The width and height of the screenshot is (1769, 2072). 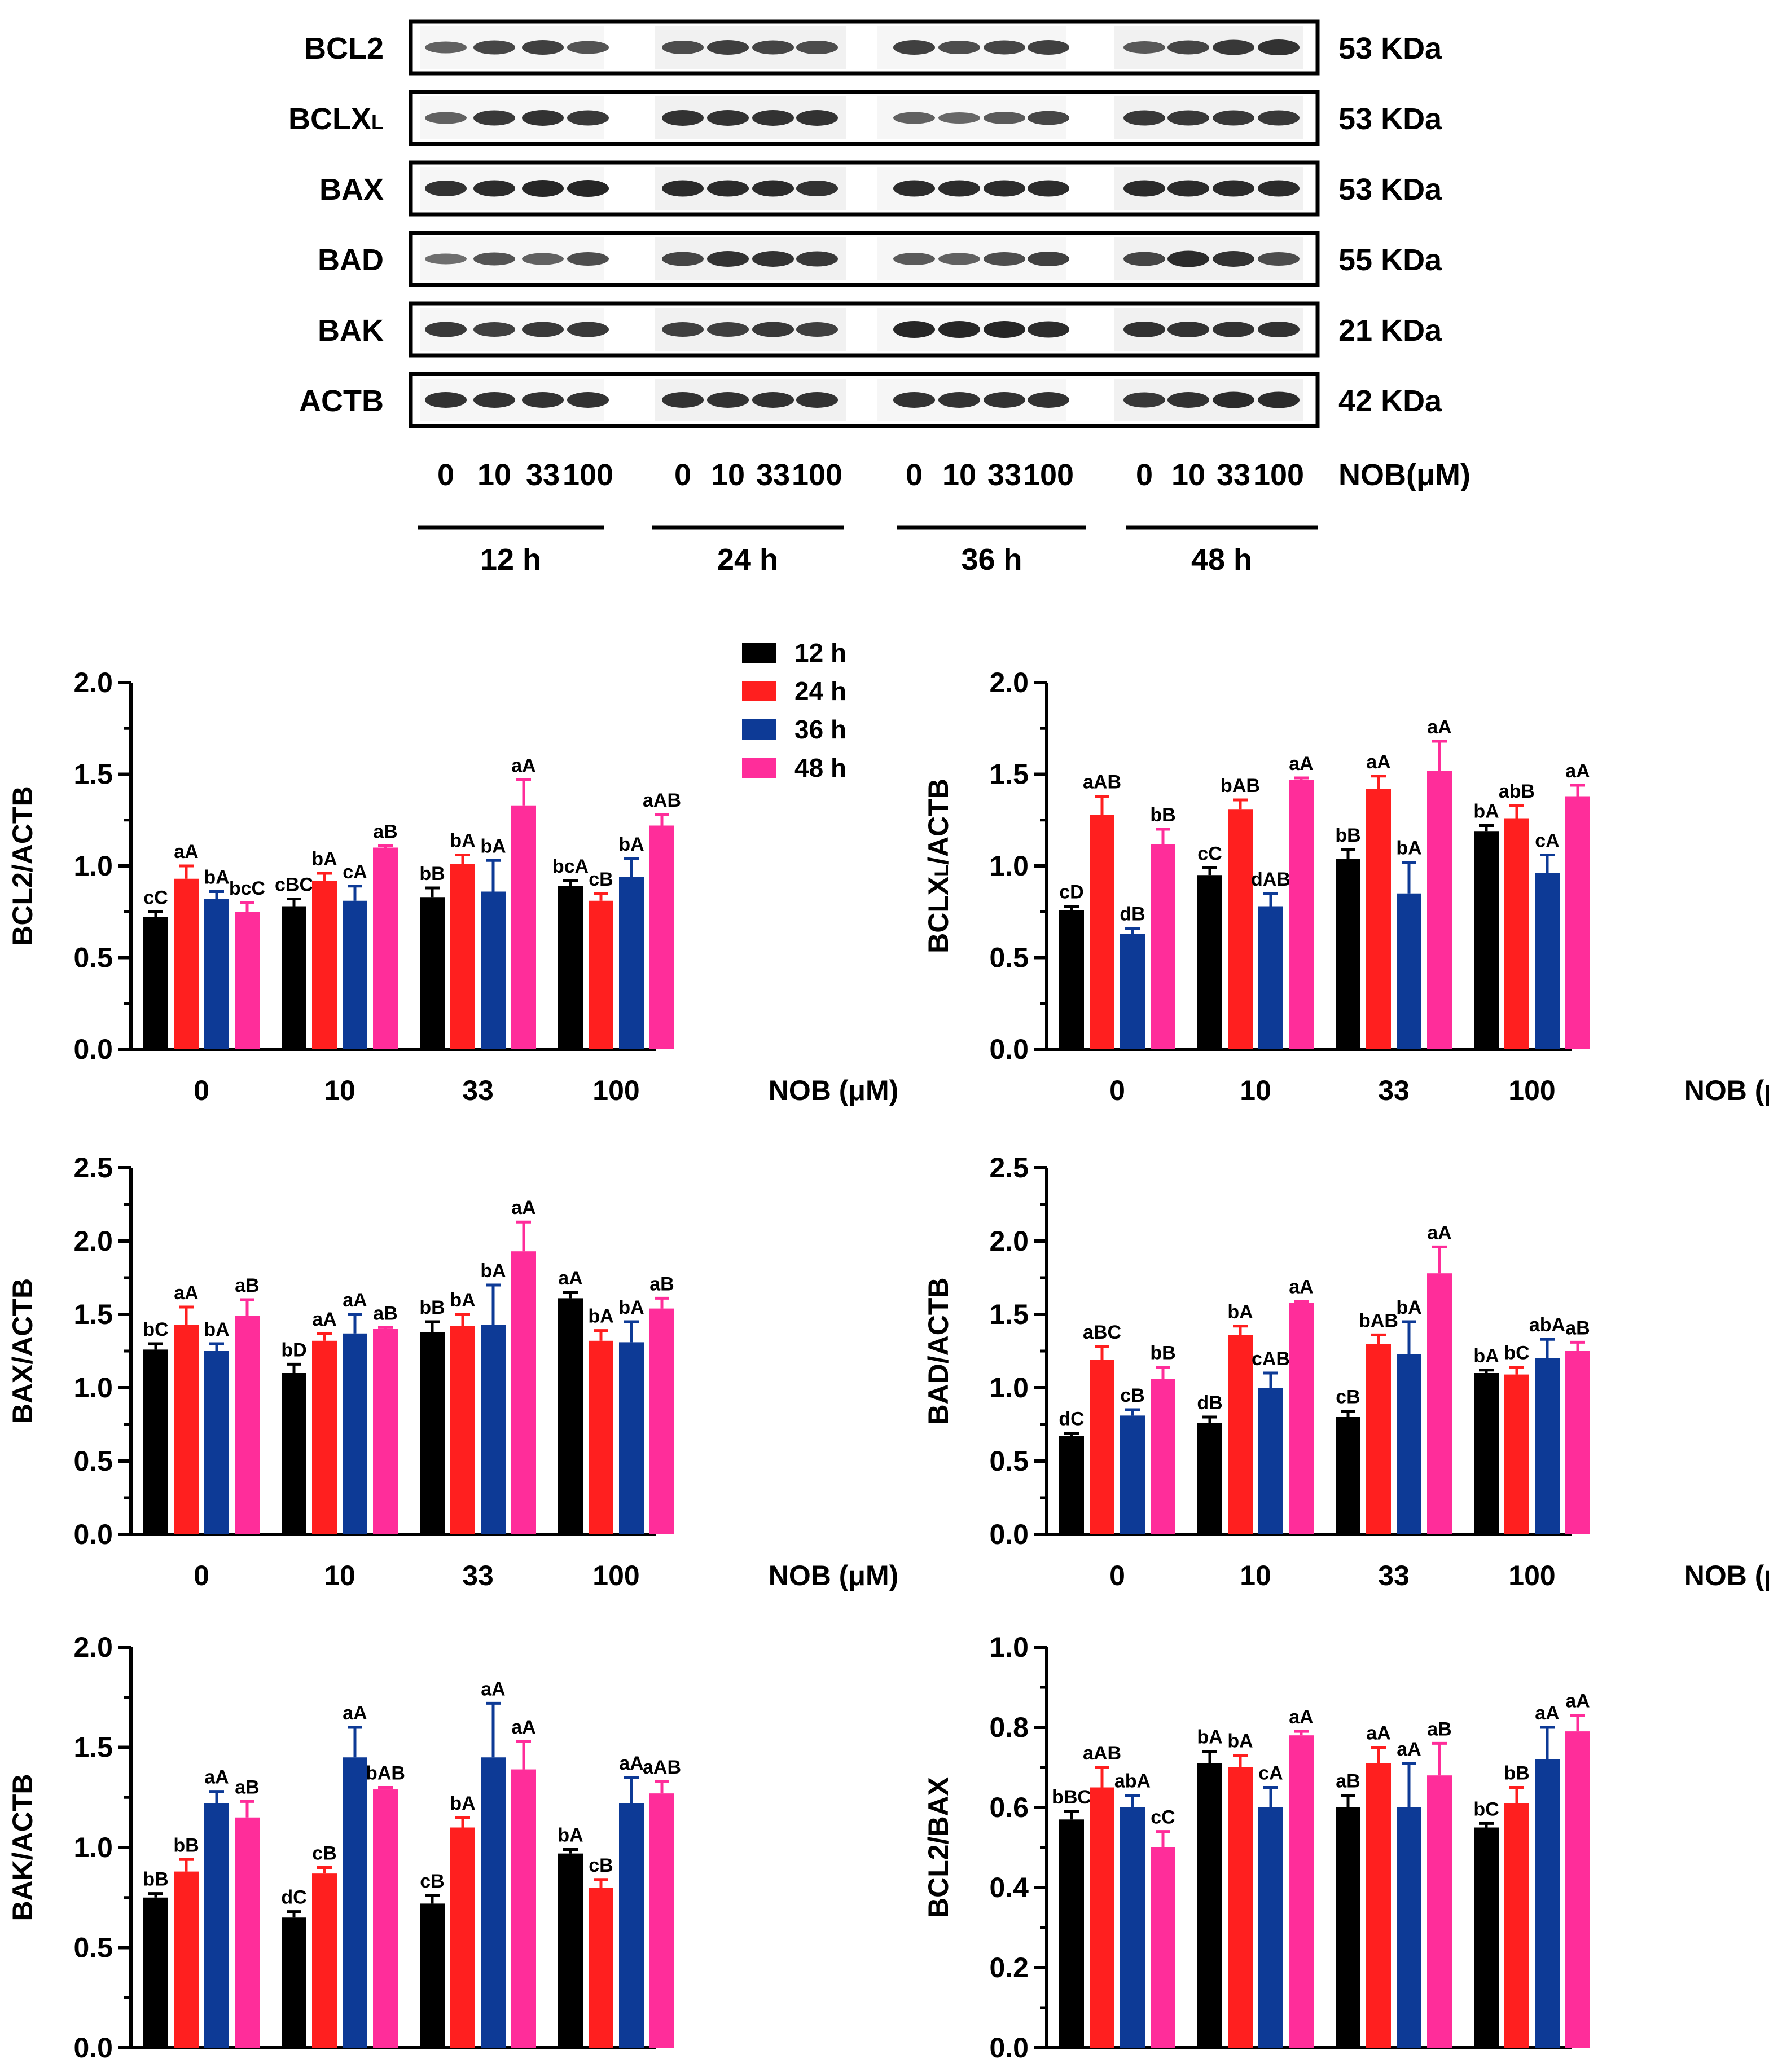 I want to click on protein-label: BAD, so click(x=351, y=260).